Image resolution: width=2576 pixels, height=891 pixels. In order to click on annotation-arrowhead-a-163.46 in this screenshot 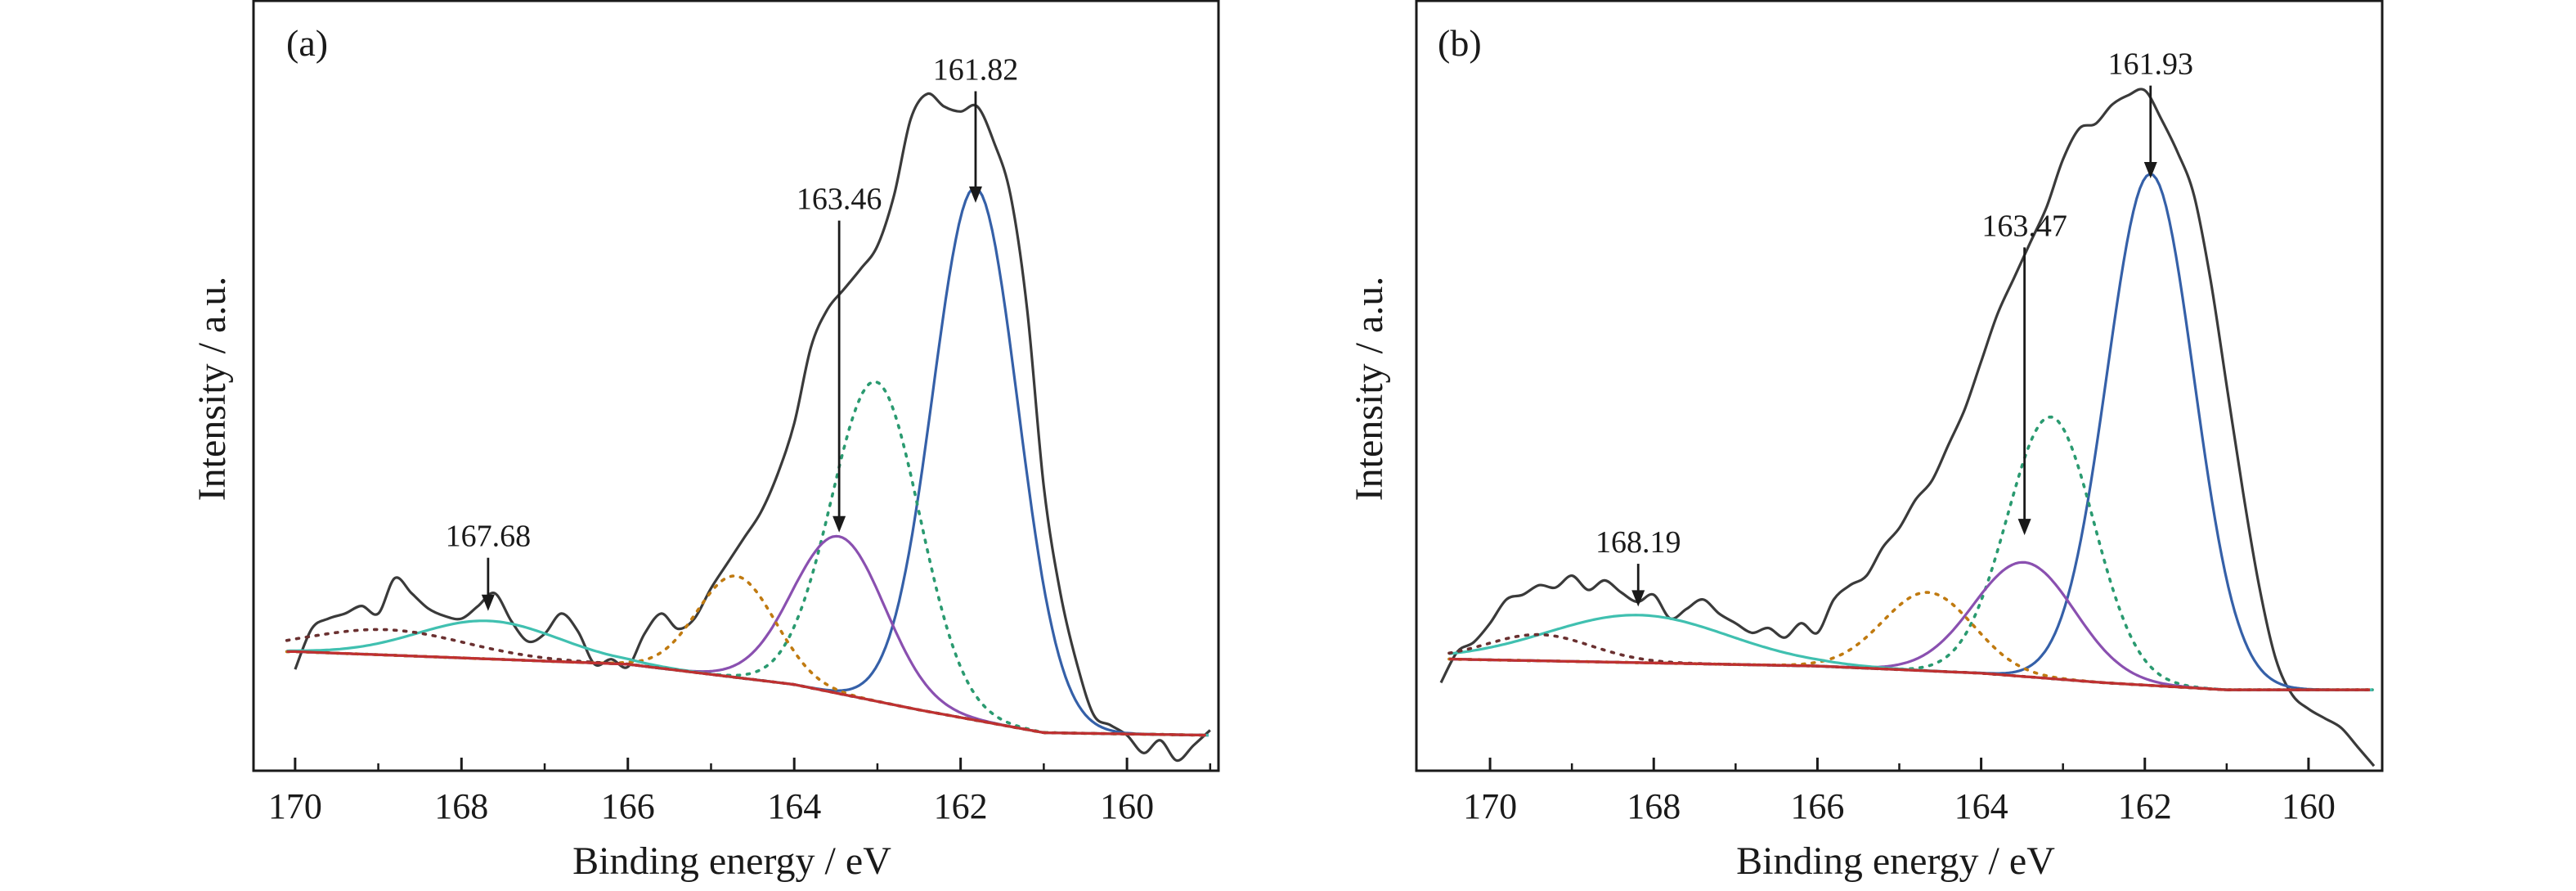, I will do `click(839, 524)`.